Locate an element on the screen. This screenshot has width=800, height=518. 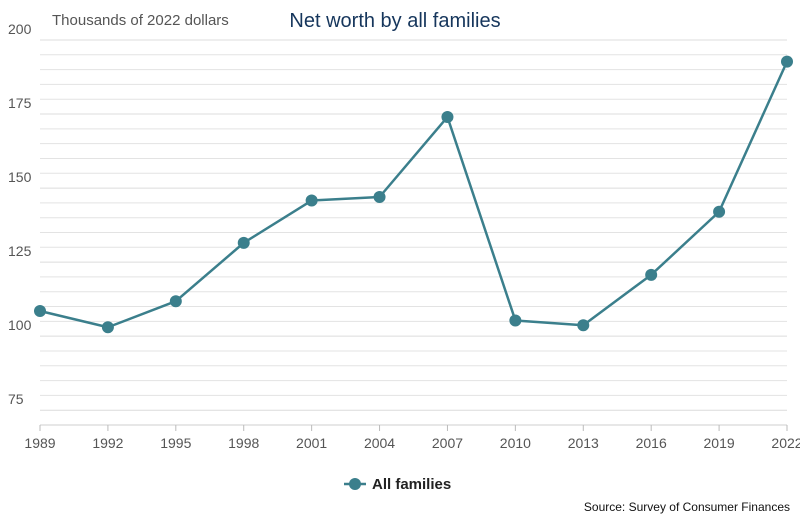
x-tick-label: 2013 is located at coordinates (583, 443).